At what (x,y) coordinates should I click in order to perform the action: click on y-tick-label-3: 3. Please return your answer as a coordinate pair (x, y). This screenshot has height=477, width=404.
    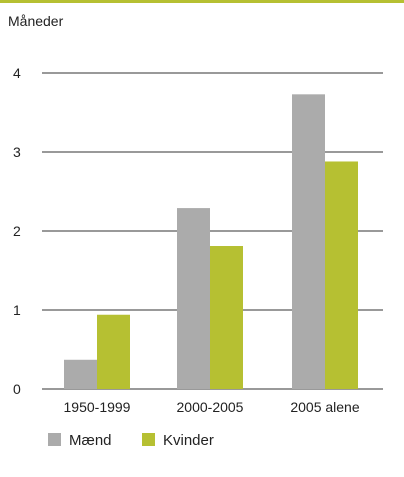
    Looking at the image, I should click on (17, 152).